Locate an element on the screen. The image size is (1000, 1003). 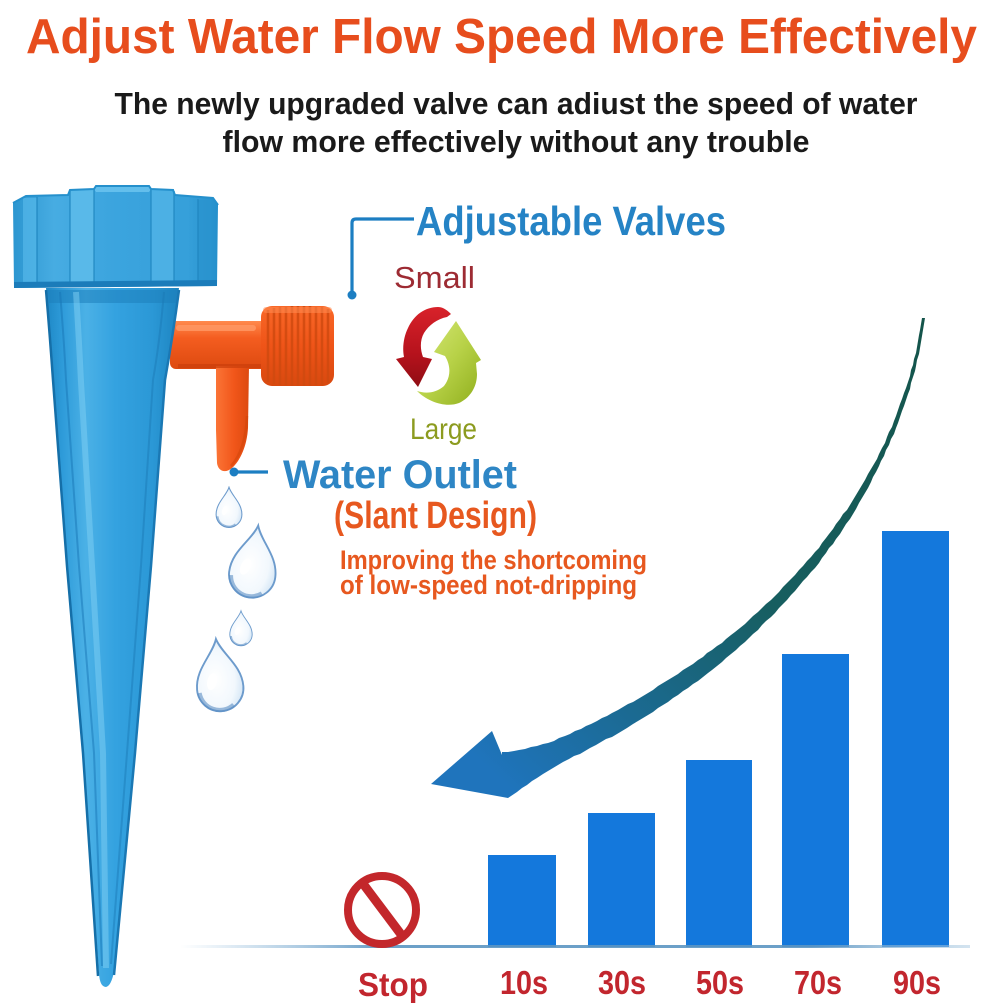
svg-text: 90s is located at coordinates (917, 982).